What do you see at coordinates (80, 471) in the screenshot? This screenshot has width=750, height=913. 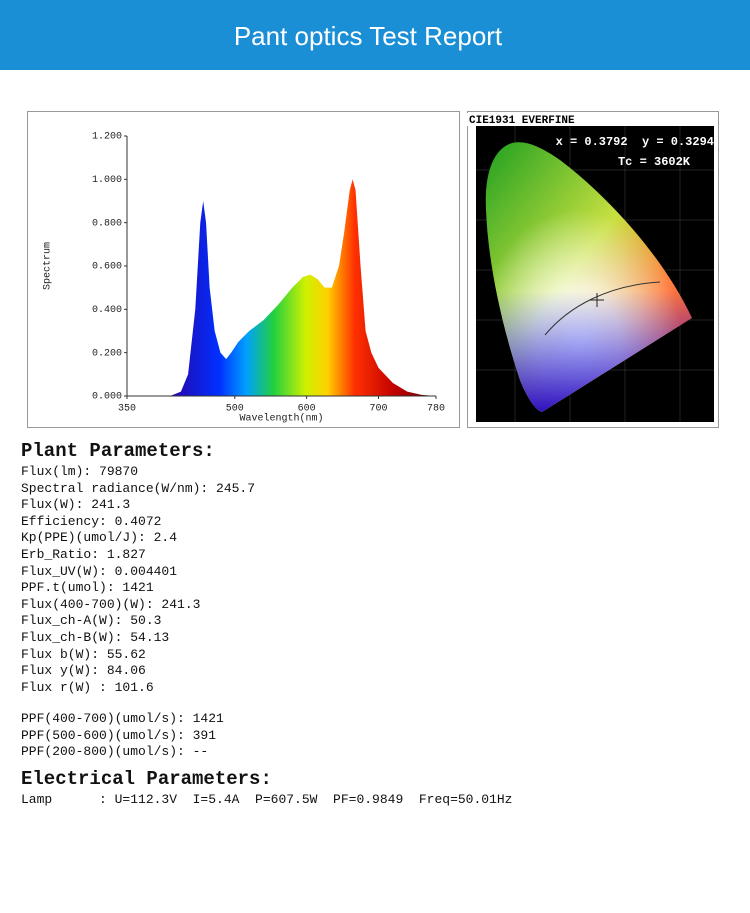 I see `text-line: Flux(lm): 79870` at bounding box center [80, 471].